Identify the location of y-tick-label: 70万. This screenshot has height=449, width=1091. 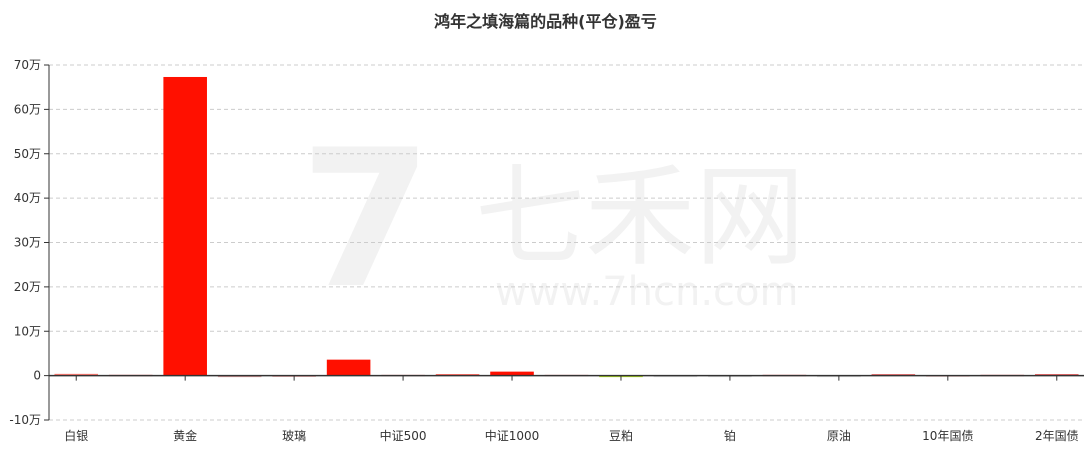
(27, 65).